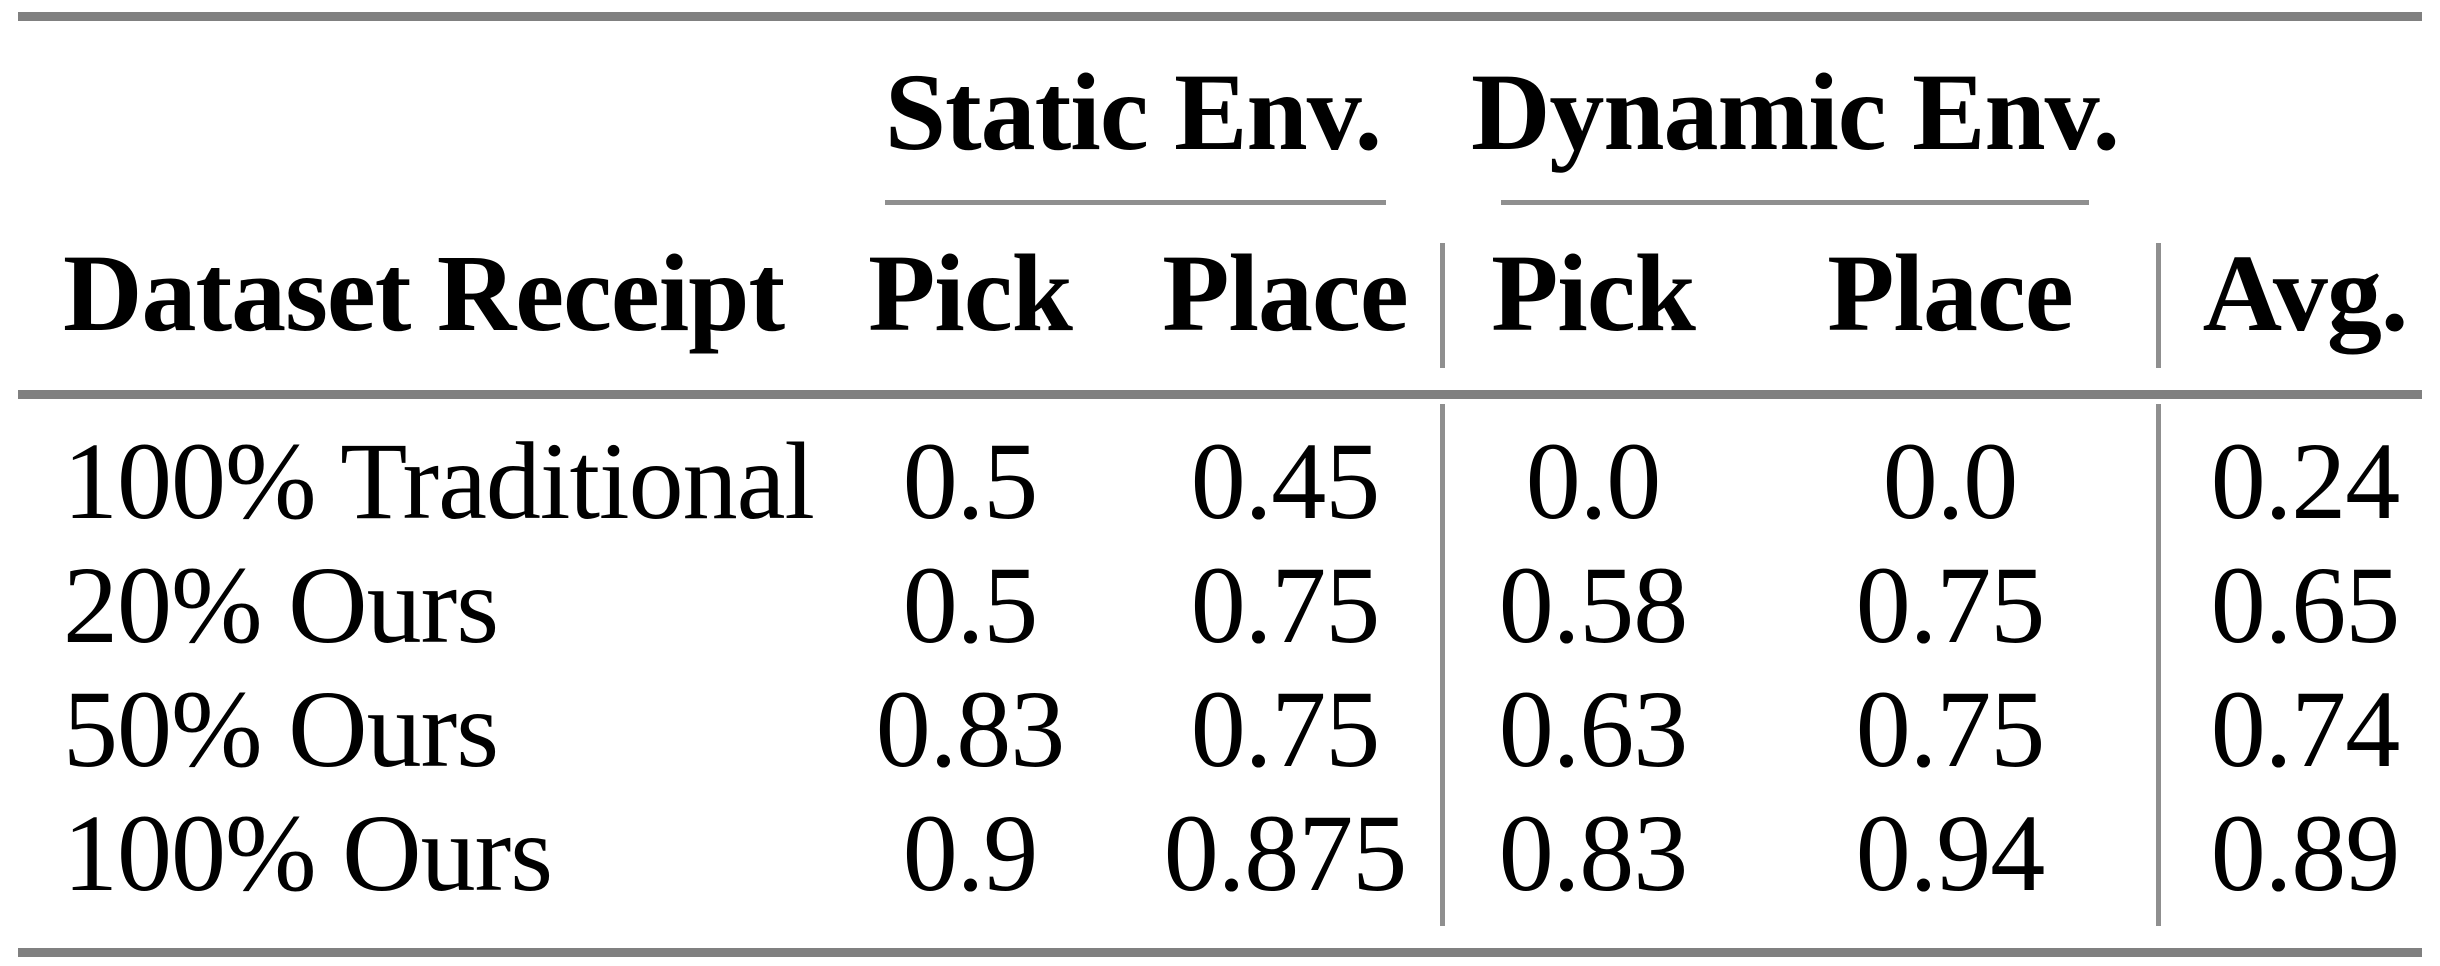  What do you see at coordinates (1135, 202) in the screenshot?
I see `static-env-cmidrule` at bounding box center [1135, 202].